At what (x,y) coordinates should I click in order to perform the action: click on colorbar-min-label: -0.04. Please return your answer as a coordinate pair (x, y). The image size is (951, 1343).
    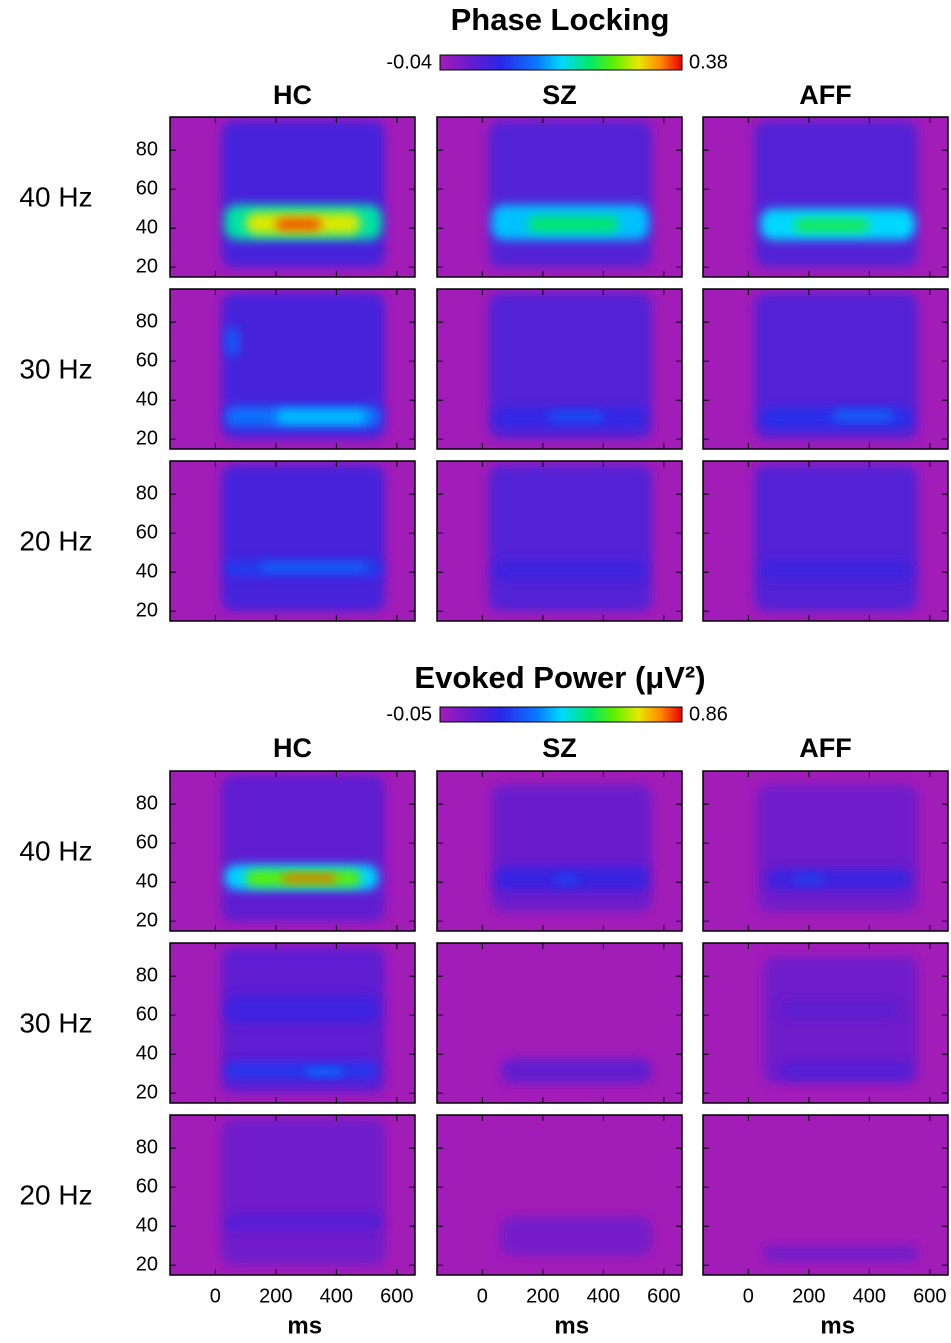
    Looking at the image, I should click on (409, 62).